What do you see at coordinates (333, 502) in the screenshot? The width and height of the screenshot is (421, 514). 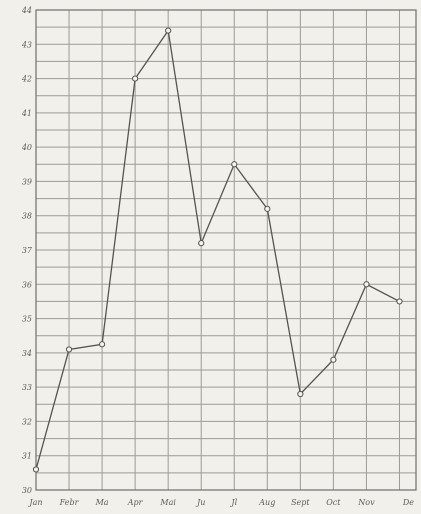 I see `x-tick-label: Oct` at bounding box center [333, 502].